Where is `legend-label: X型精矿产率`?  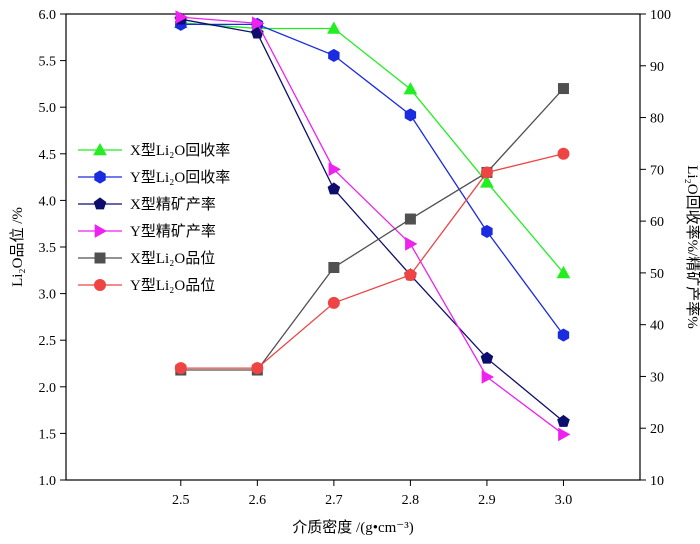 legend-label: X型精矿产率 is located at coordinates (173, 204).